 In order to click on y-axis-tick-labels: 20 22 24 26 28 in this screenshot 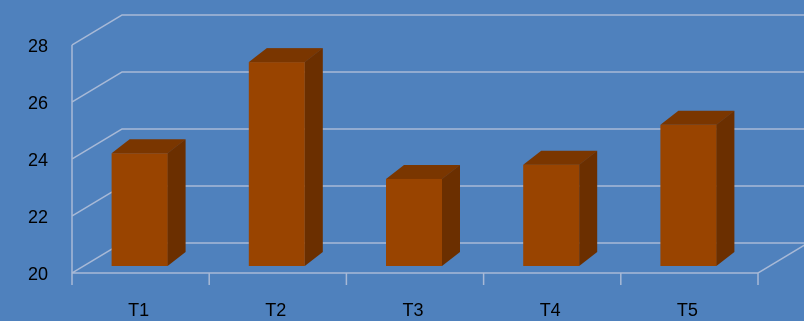, I will do `click(38, 160)`.